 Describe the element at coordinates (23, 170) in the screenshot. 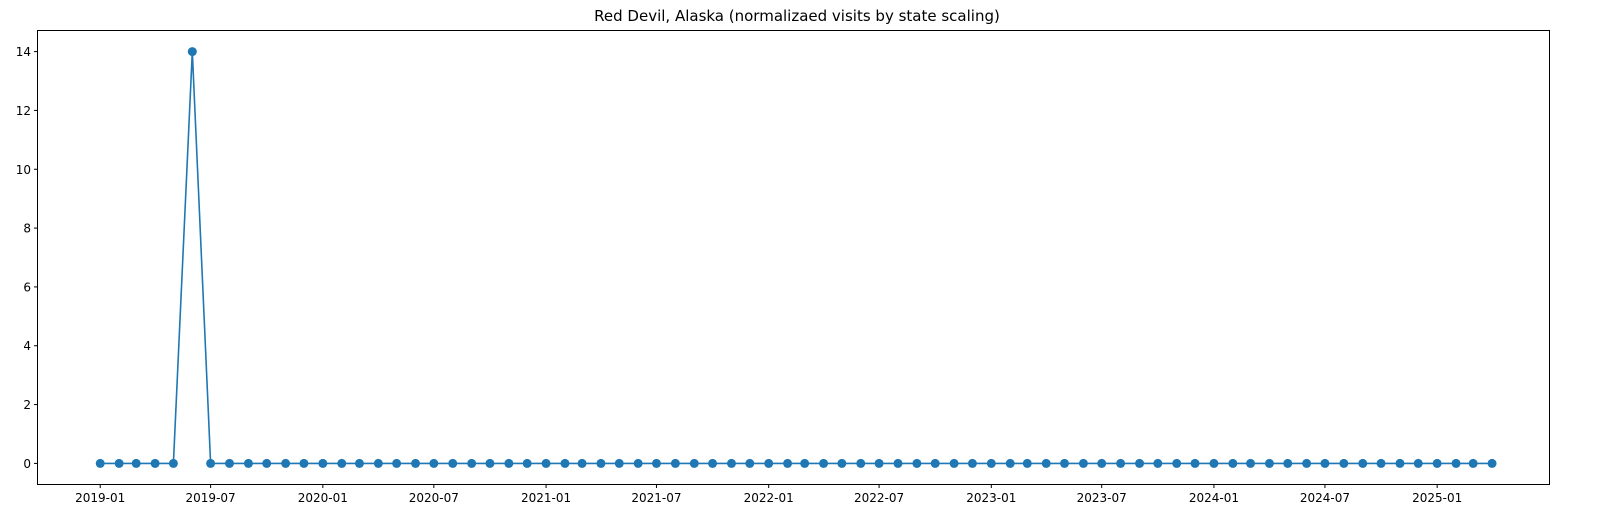

I see `y-tick-label: 10` at that location.